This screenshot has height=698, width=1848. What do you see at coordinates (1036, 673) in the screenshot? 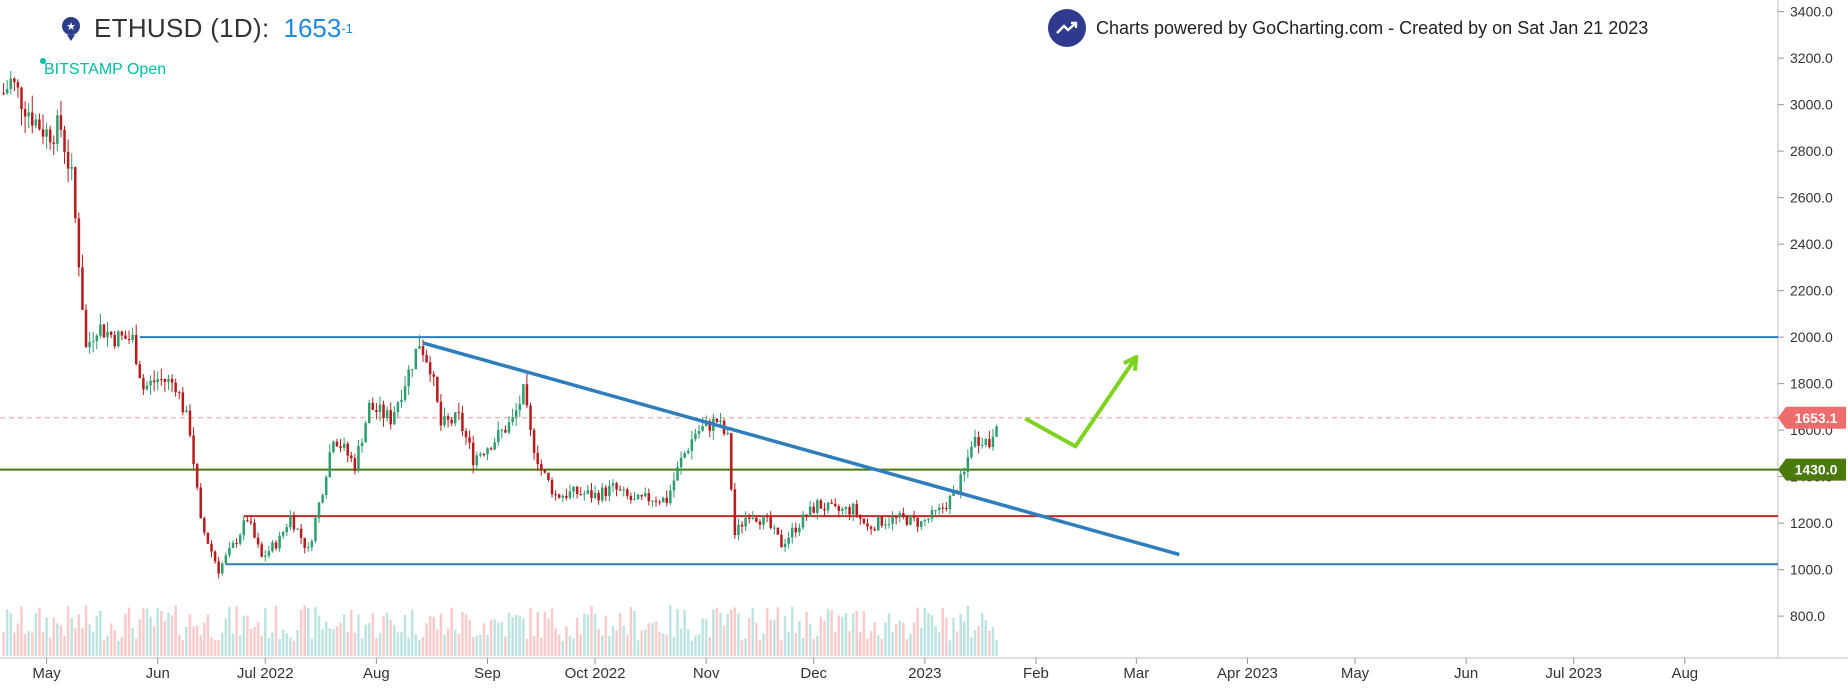
I see `x-tick-label: Feb` at bounding box center [1036, 673].